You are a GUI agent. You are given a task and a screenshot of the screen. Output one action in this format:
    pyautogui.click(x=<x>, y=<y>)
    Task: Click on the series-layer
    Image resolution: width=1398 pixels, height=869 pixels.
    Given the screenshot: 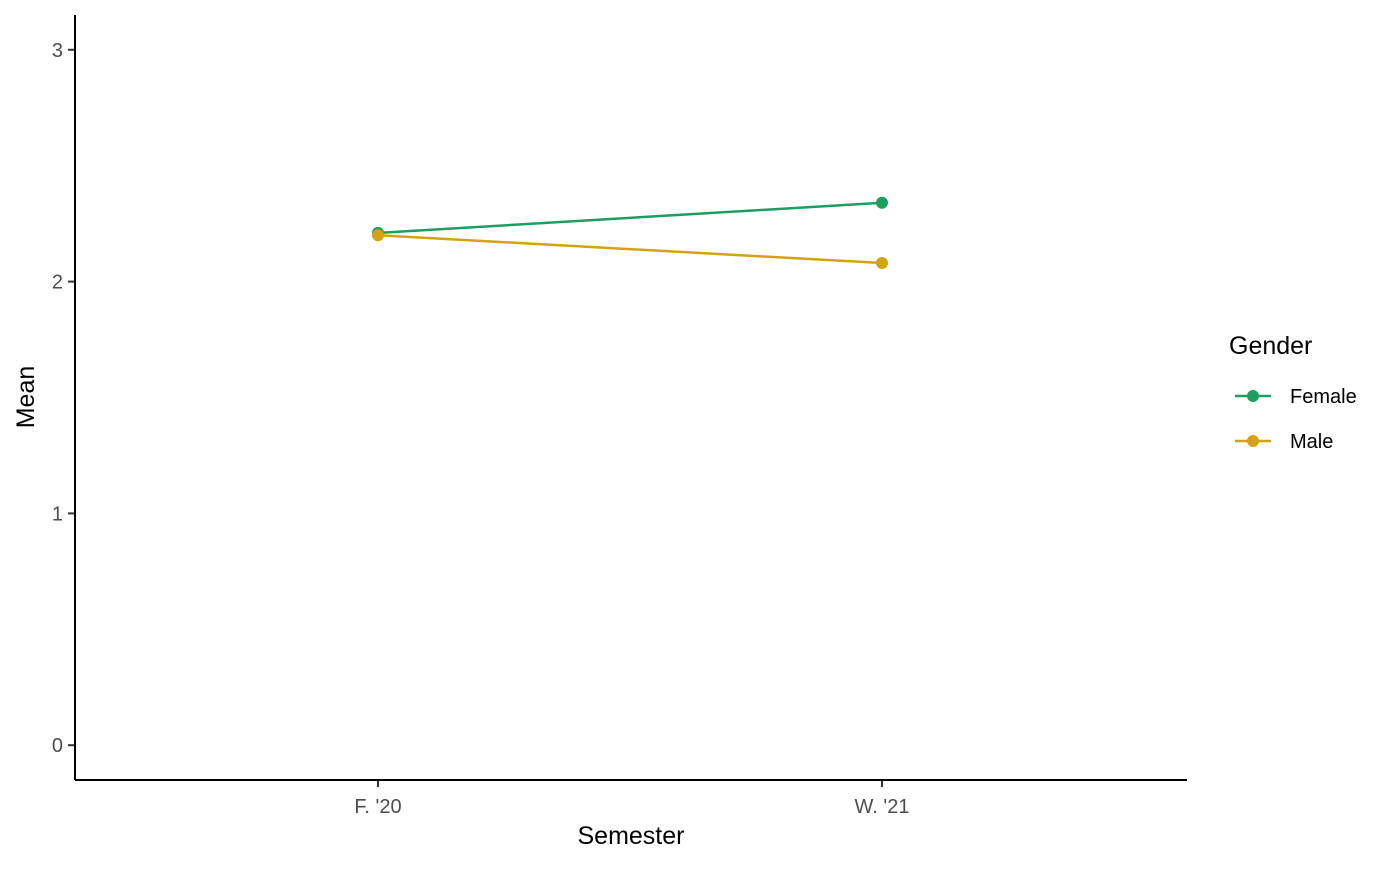 What is the action you would take?
    pyautogui.click(x=630, y=233)
    